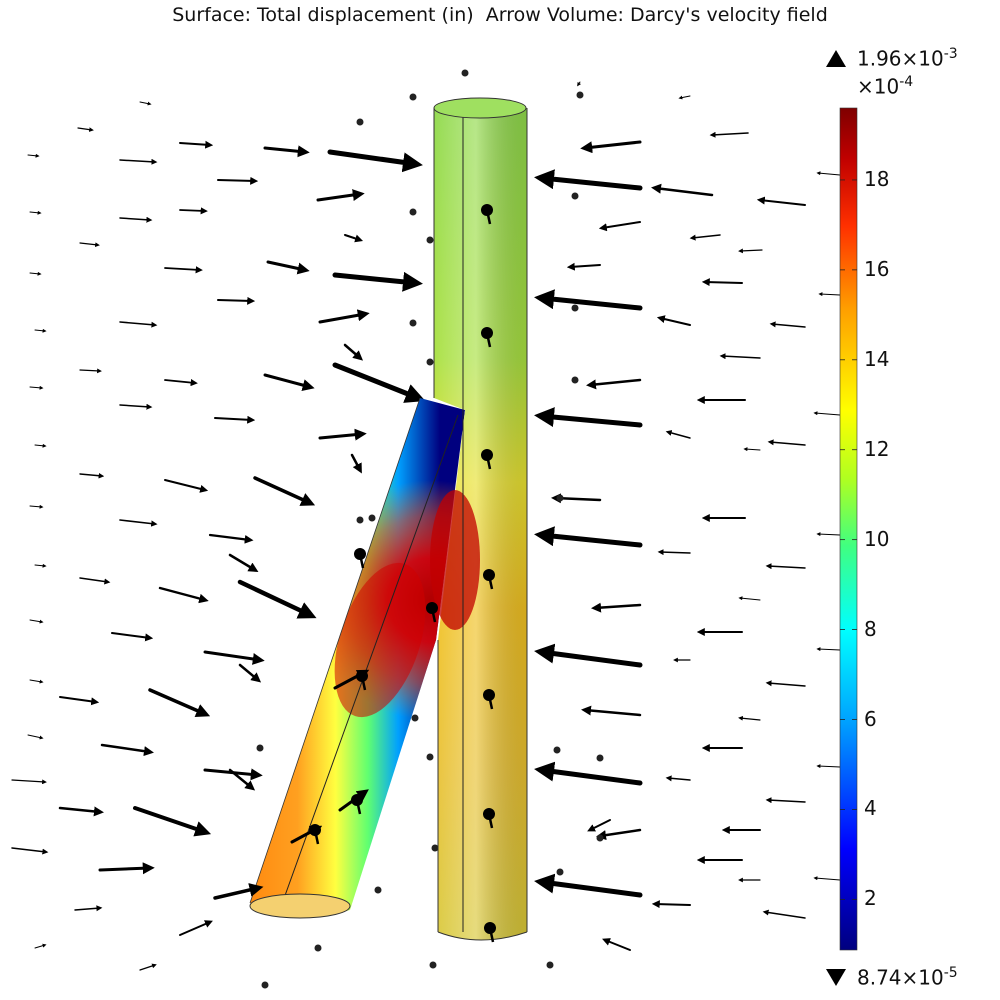 The image size is (1000, 1000). I want to click on colorbar-tick-label: 6, so click(870, 718).